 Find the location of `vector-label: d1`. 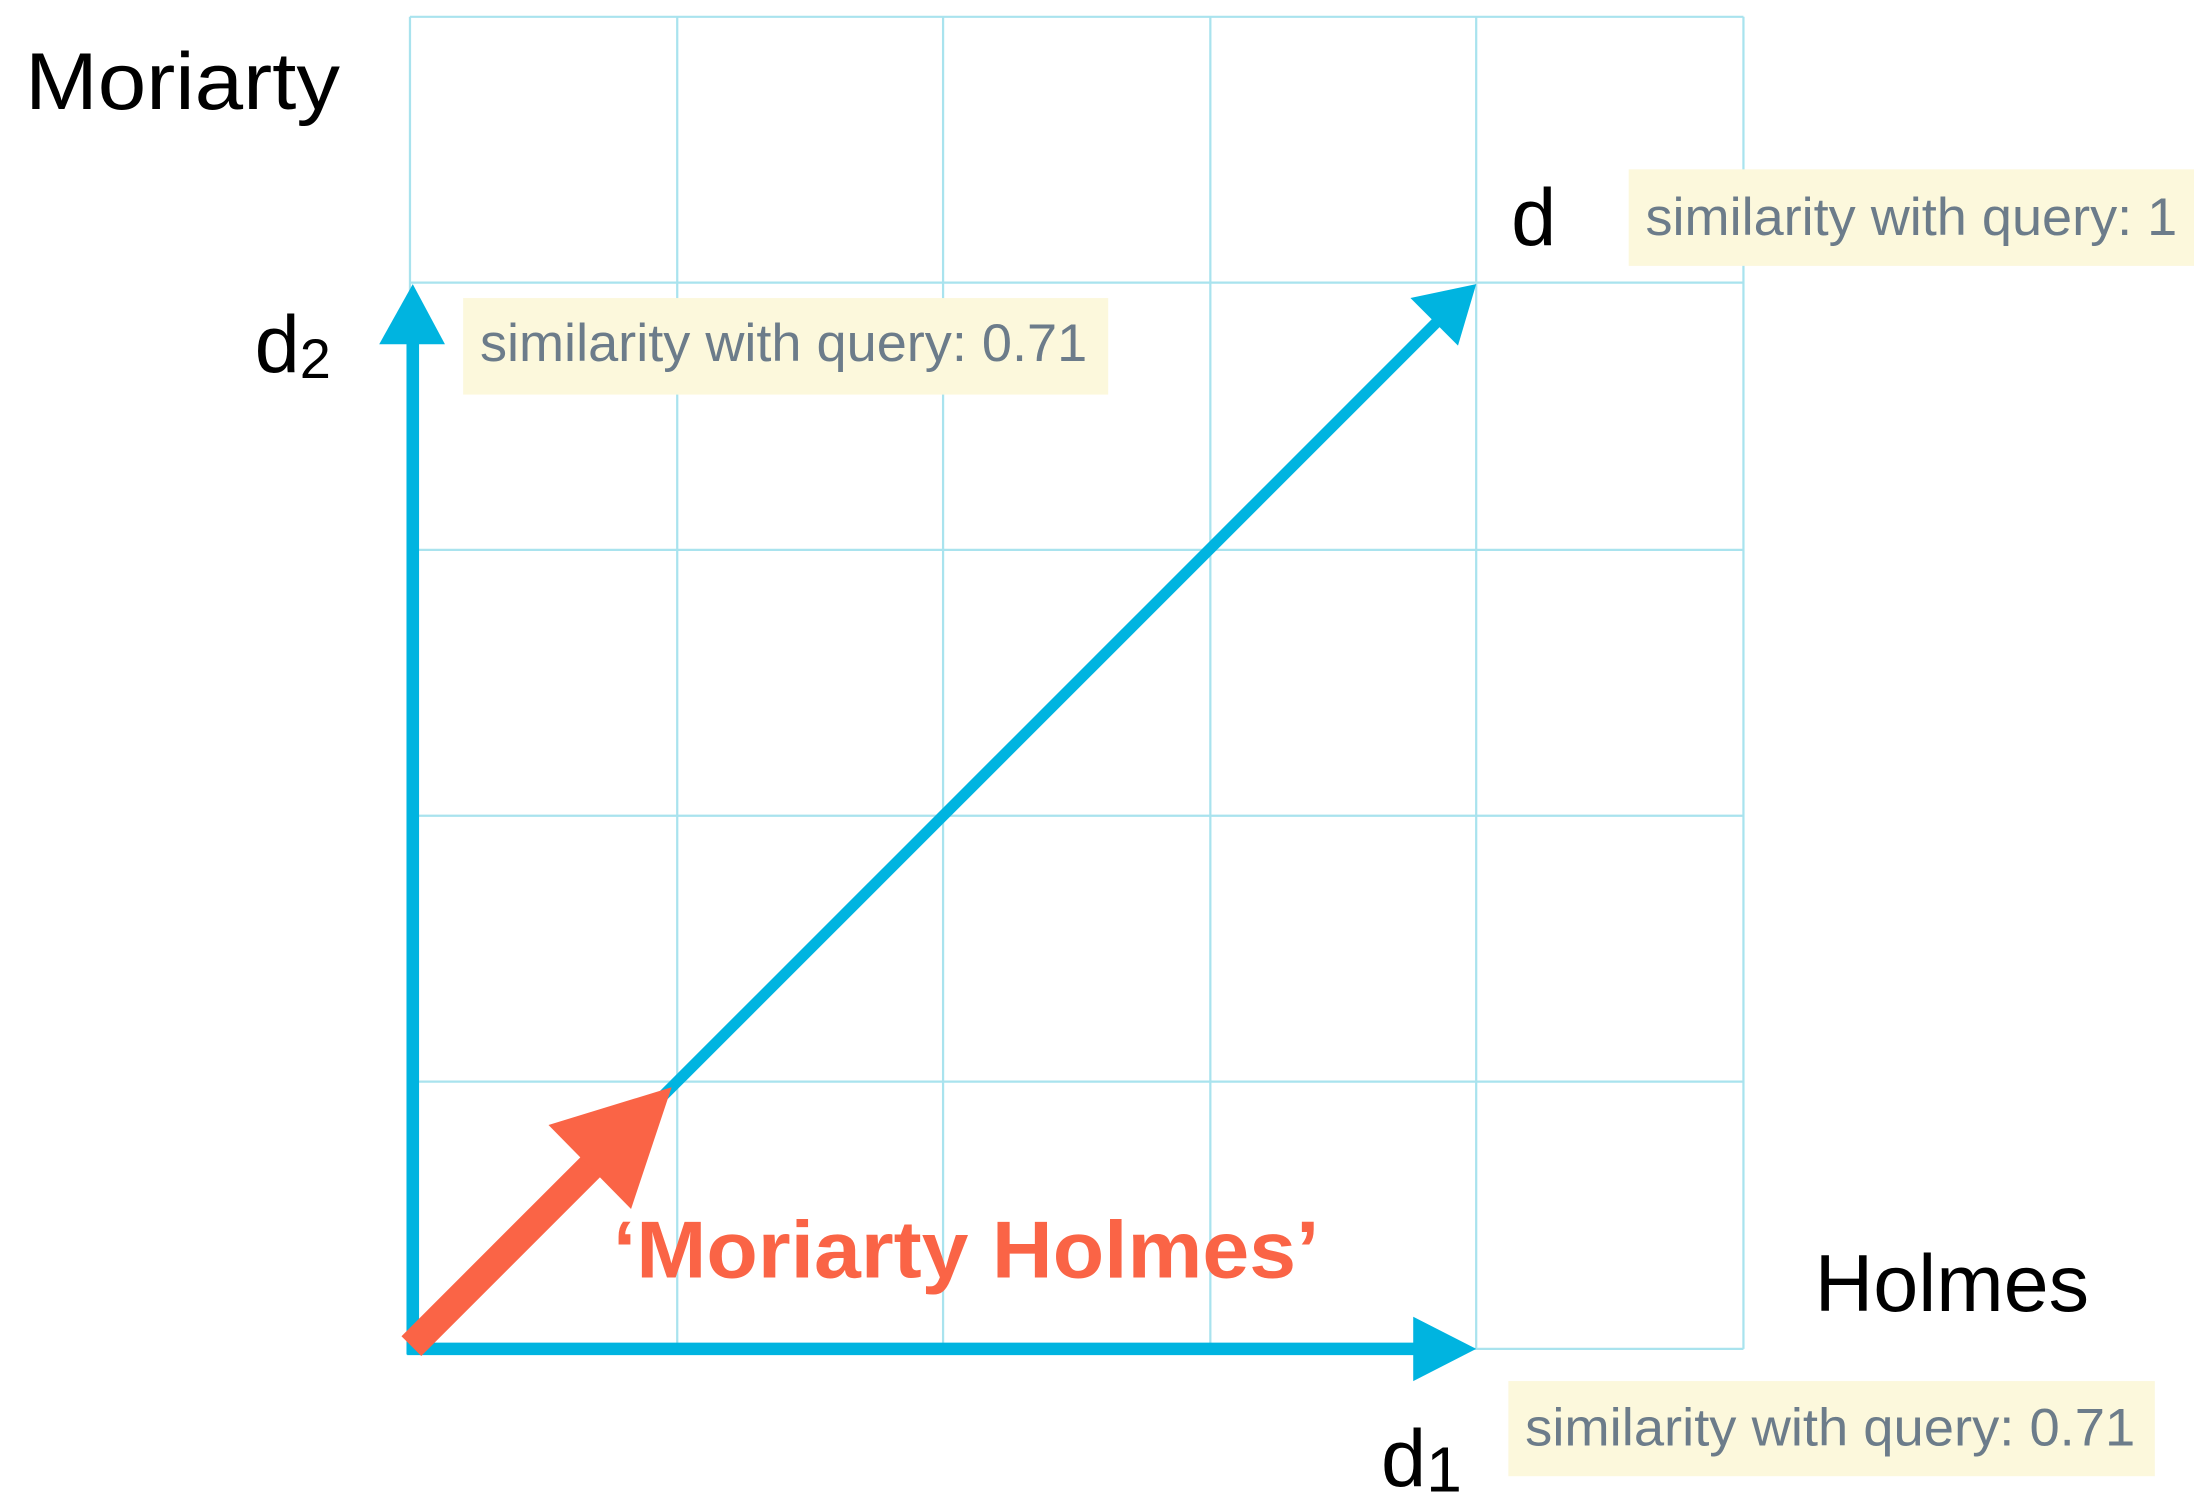

vector-label: d1 is located at coordinates (1421, 1457).